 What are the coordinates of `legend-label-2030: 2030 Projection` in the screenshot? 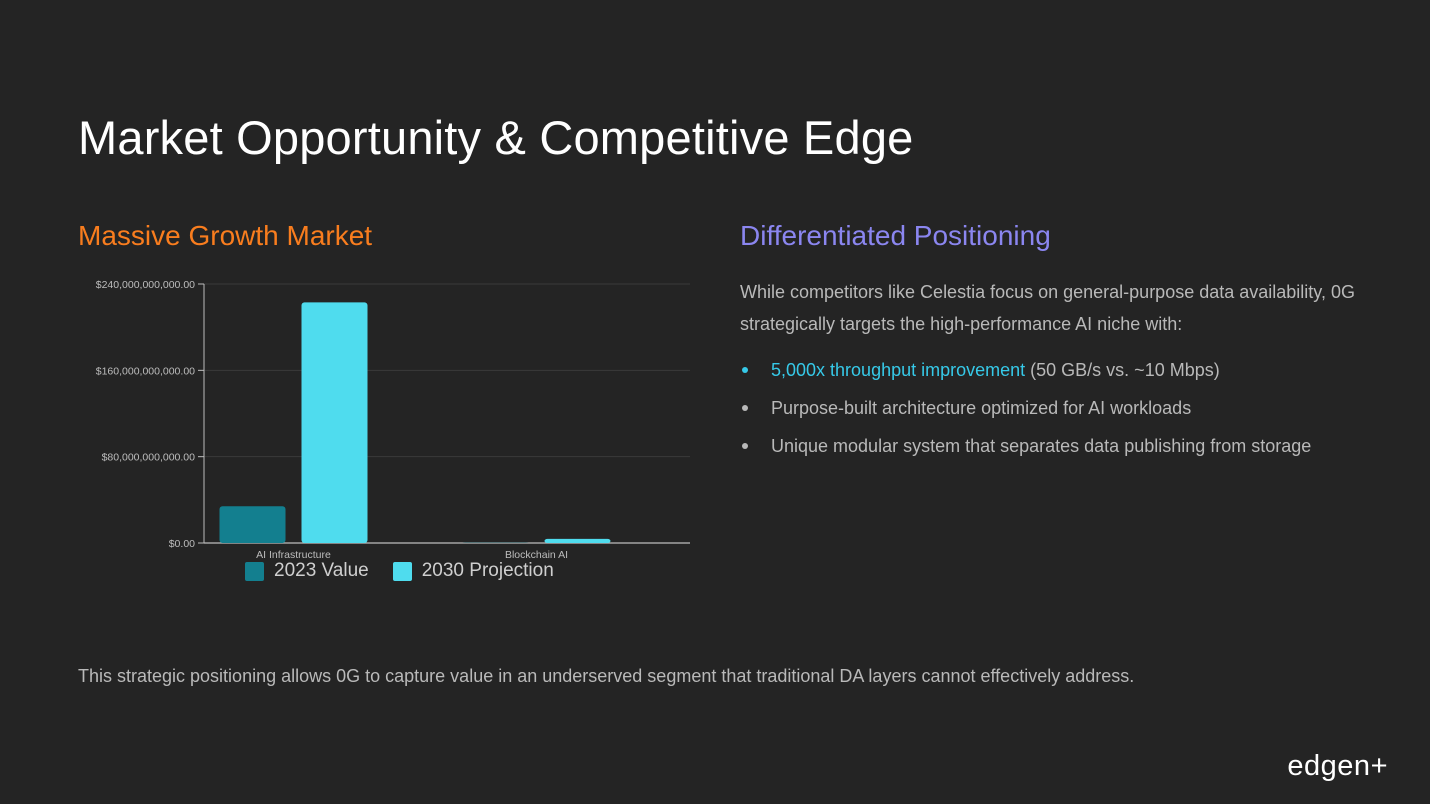 It's located at (487, 570).